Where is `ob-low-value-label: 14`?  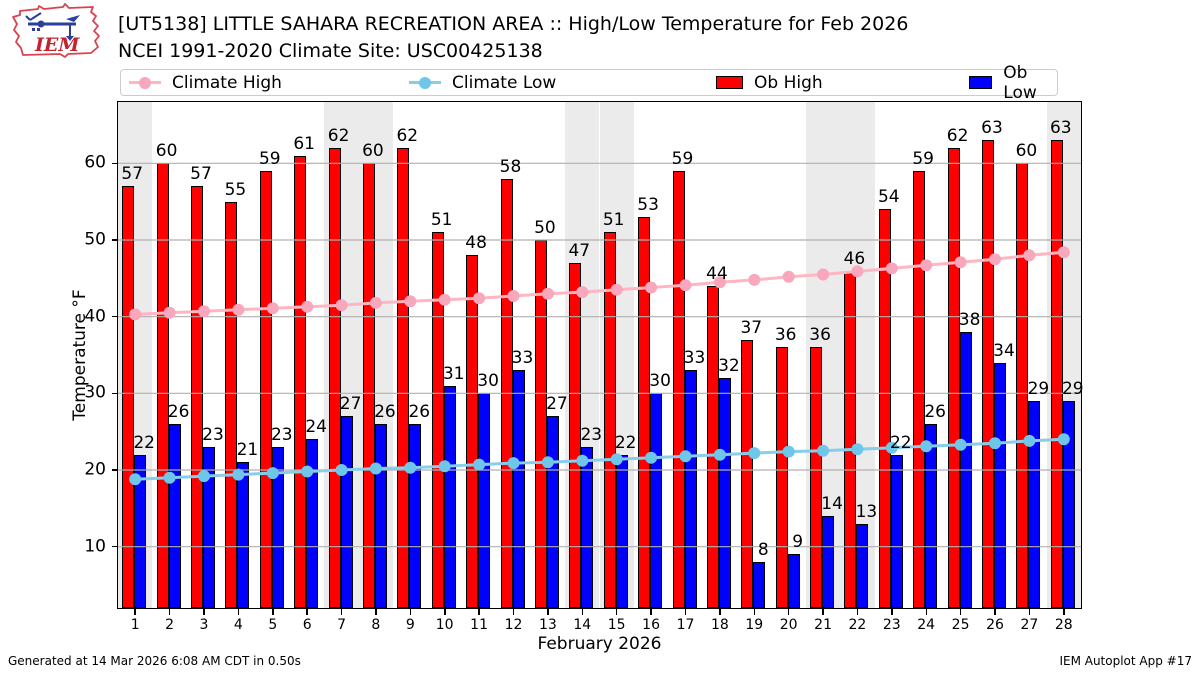 ob-low-value-label: 14 is located at coordinates (832, 504).